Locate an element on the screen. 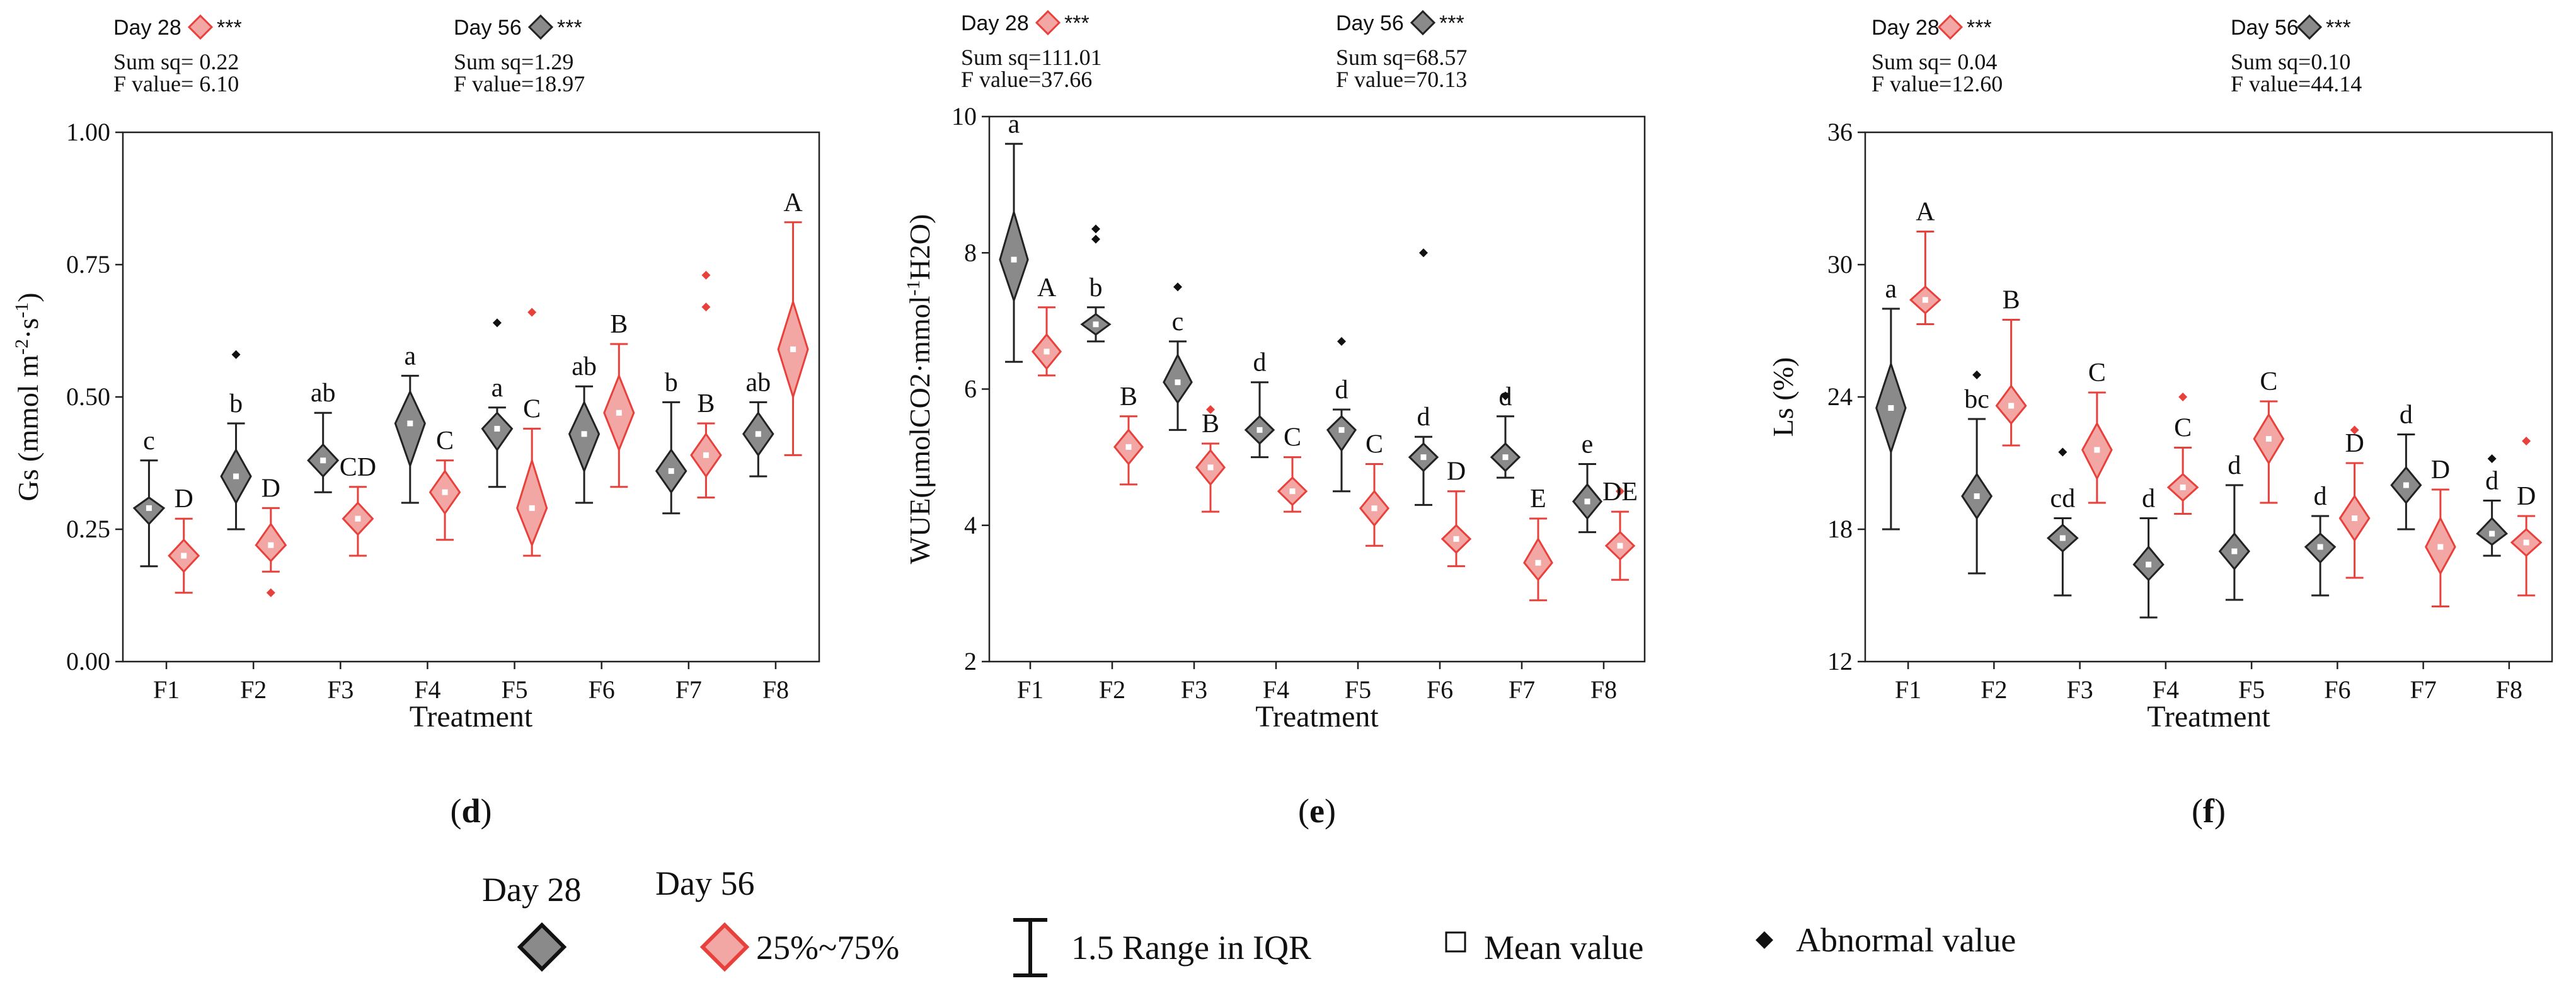  panel-label-letter: f is located at coordinates (2209, 811).